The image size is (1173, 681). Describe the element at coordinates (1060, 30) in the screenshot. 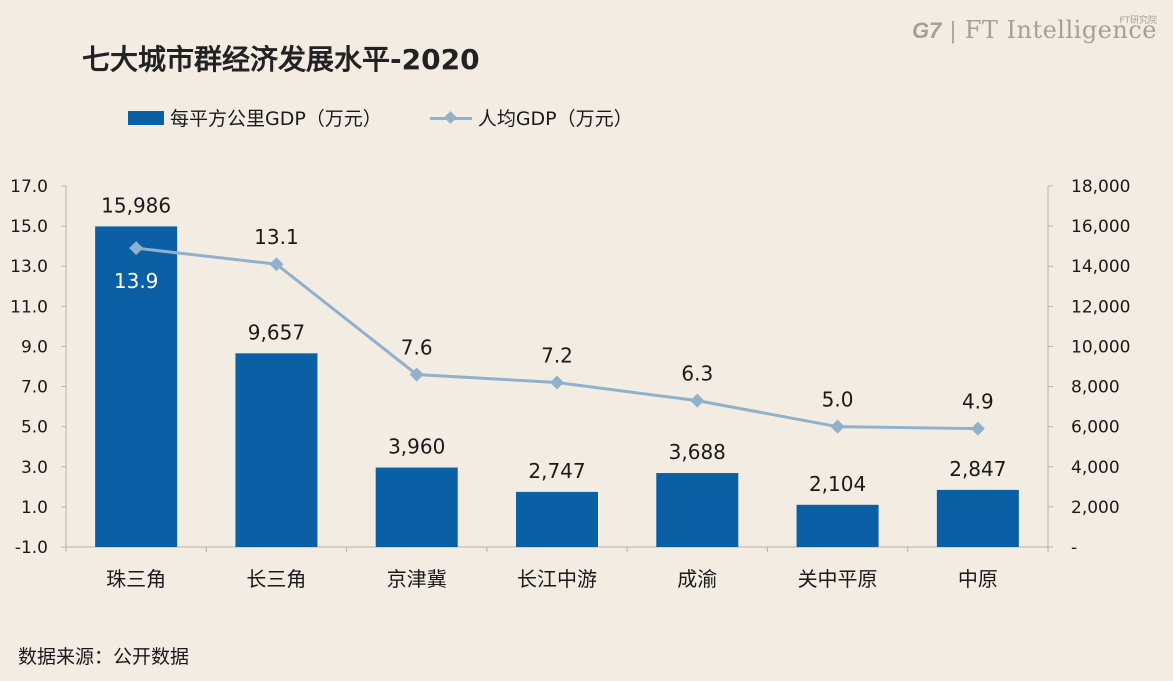

I see `brand-name: FT Intelligence` at that location.